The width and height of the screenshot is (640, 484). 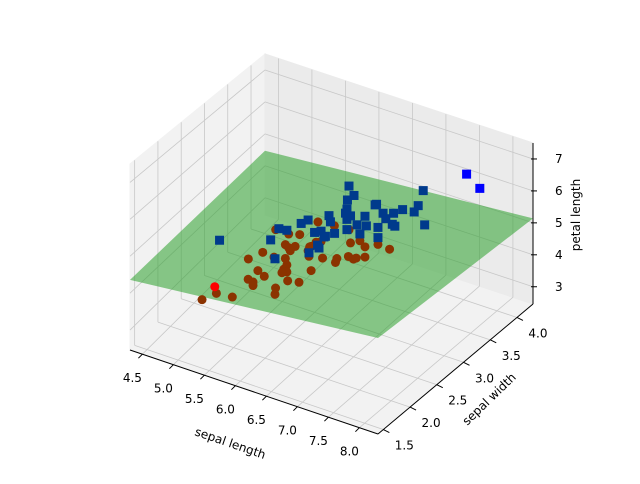 What do you see at coordinates (576, 215) in the screenshot?
I see `z-axis-label: petal length` at bounding box center [576, 215].